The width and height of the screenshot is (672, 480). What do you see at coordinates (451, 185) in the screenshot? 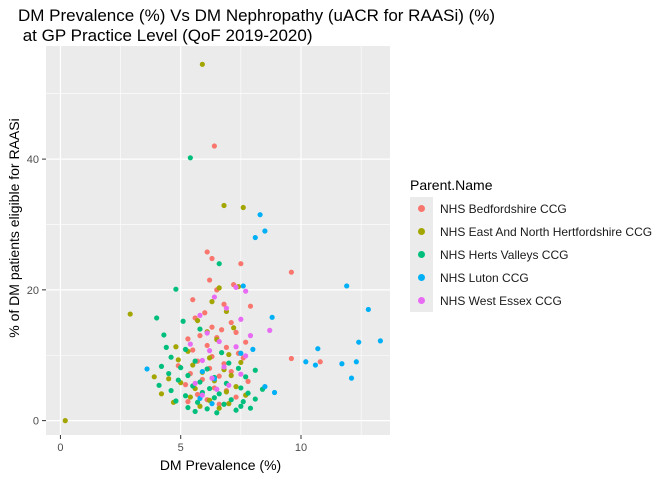
I see `legend-title: Parent.Name` at bounding box center [451, 185].